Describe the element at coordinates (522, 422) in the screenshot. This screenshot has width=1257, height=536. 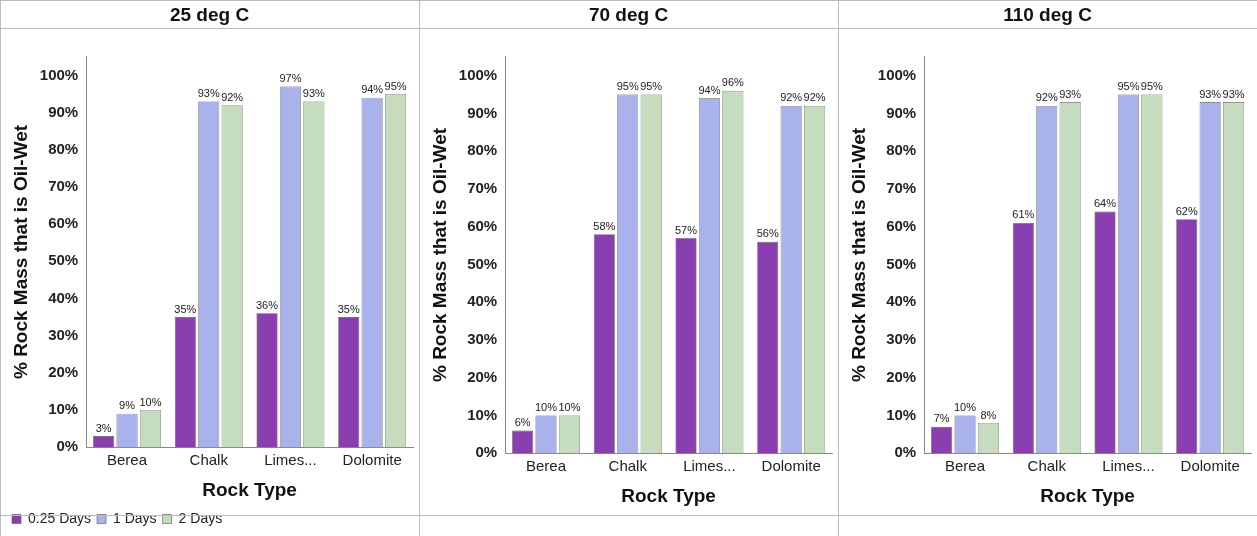
I see `data-label: 6%` at that location.